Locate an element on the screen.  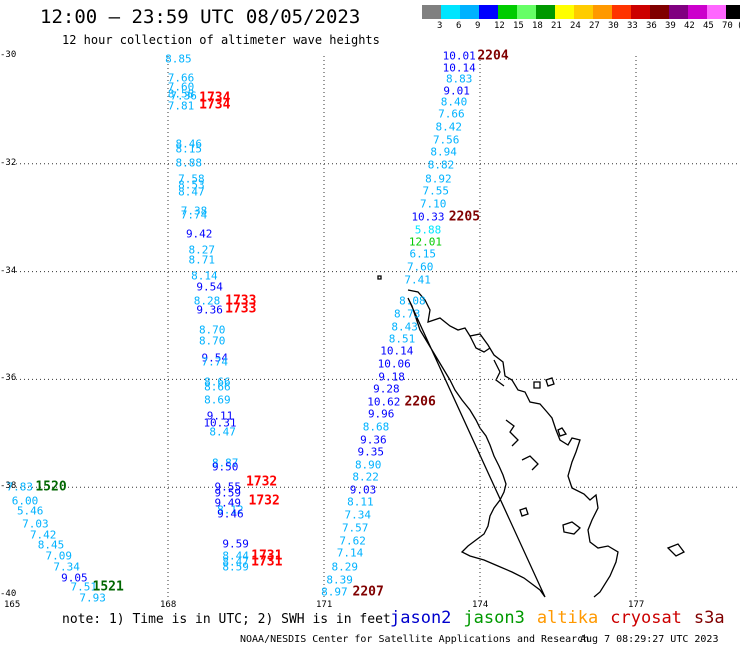
latitude-label: -34 is located at coordinates (8, 270).